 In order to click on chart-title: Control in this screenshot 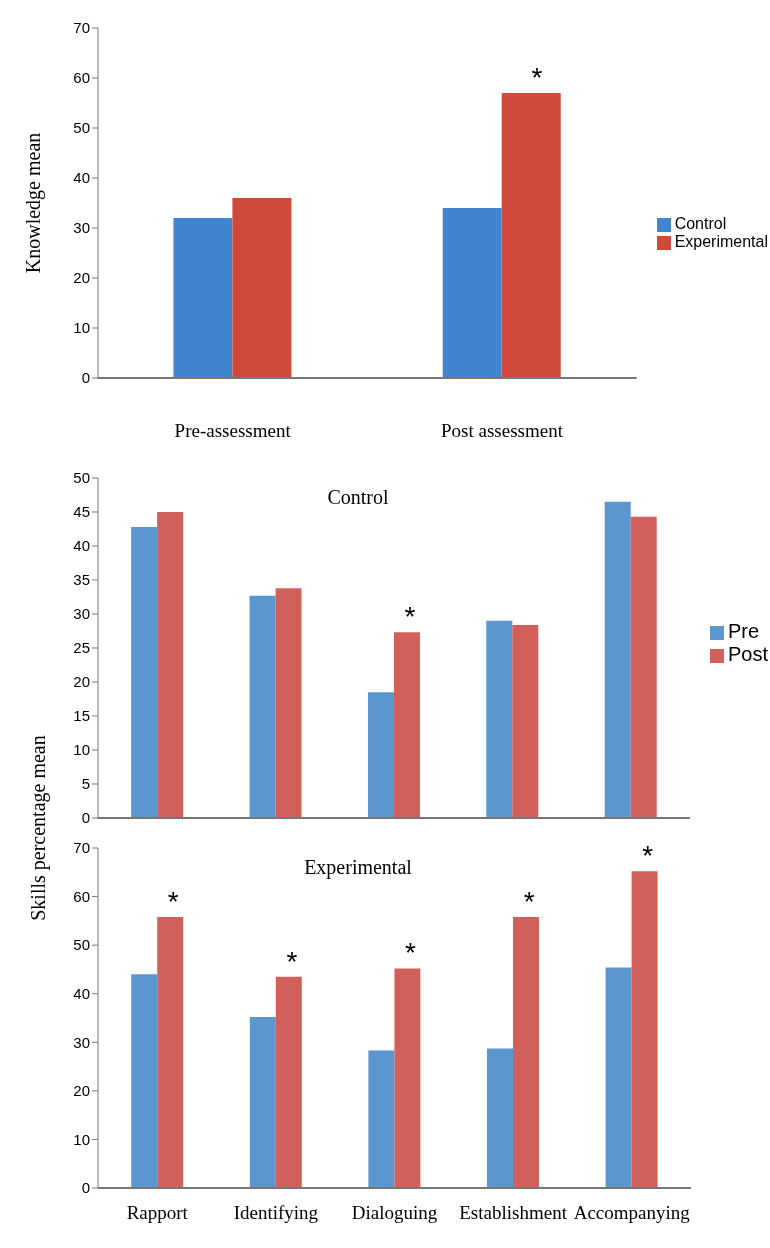, I will do `click(358, 497)`.